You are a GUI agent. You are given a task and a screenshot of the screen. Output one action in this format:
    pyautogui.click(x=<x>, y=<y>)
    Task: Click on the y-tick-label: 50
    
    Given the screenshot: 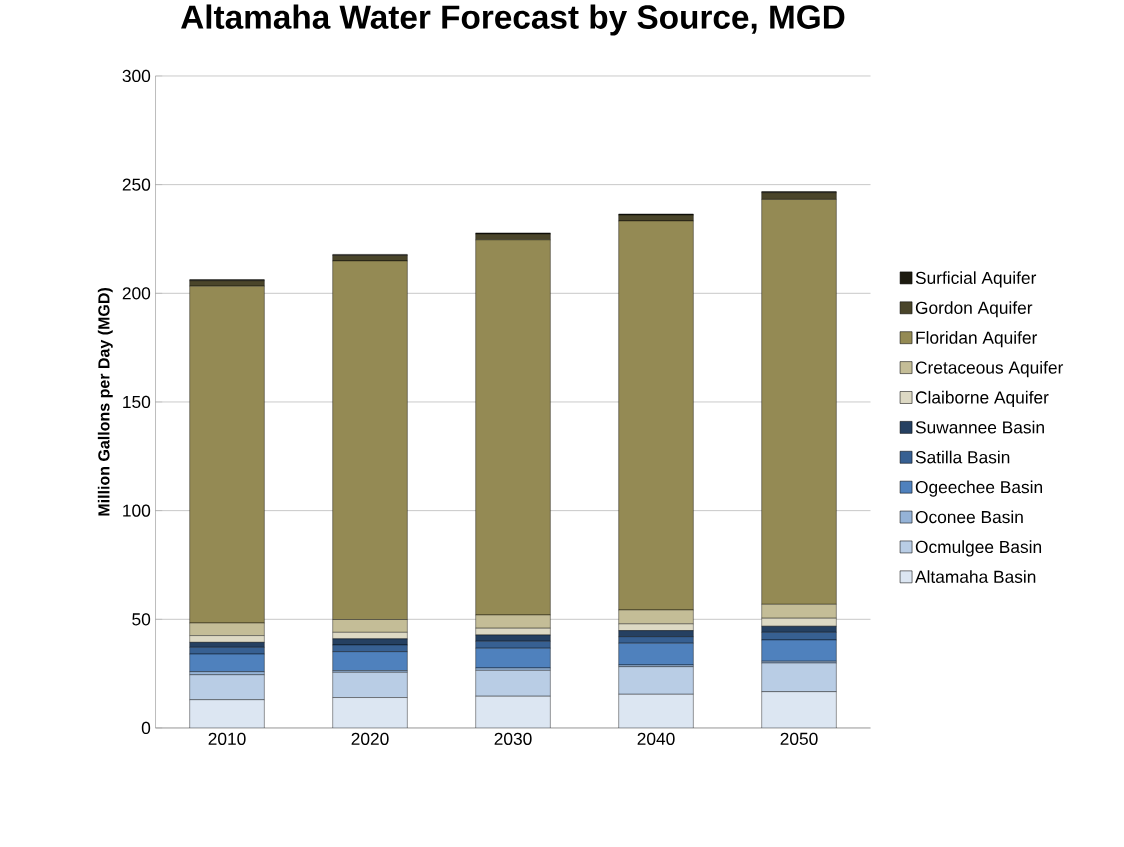 What is the action you would take?
    pyautogui.click(x=141, y=619)
    